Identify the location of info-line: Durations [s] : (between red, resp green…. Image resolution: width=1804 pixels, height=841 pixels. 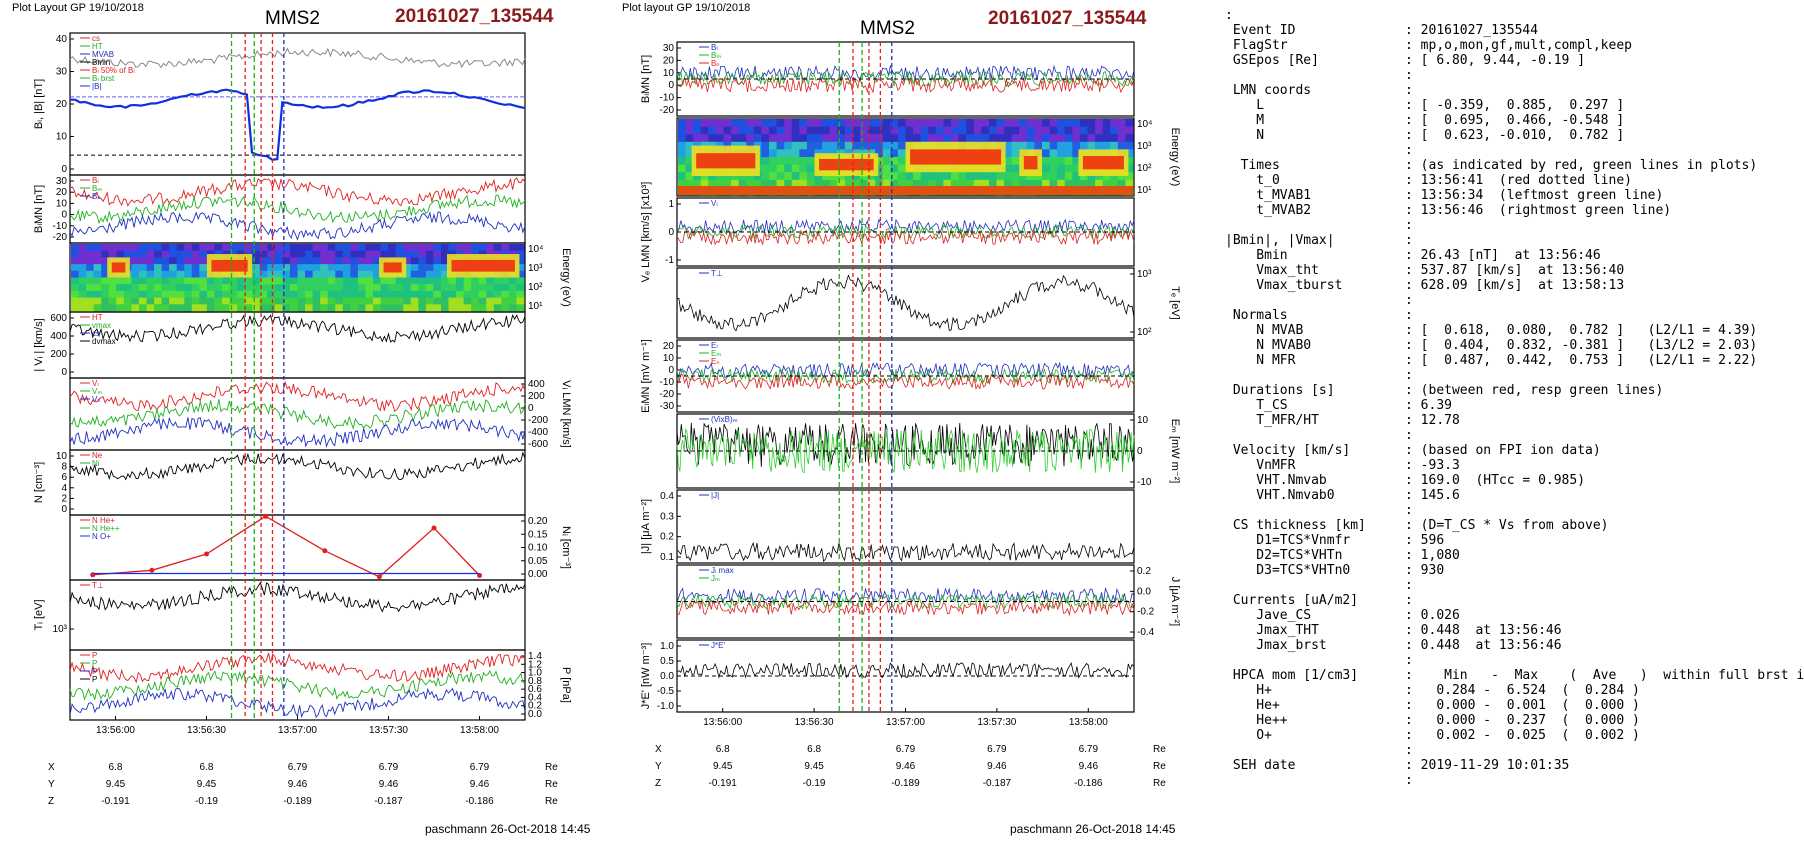
(1444, 390).